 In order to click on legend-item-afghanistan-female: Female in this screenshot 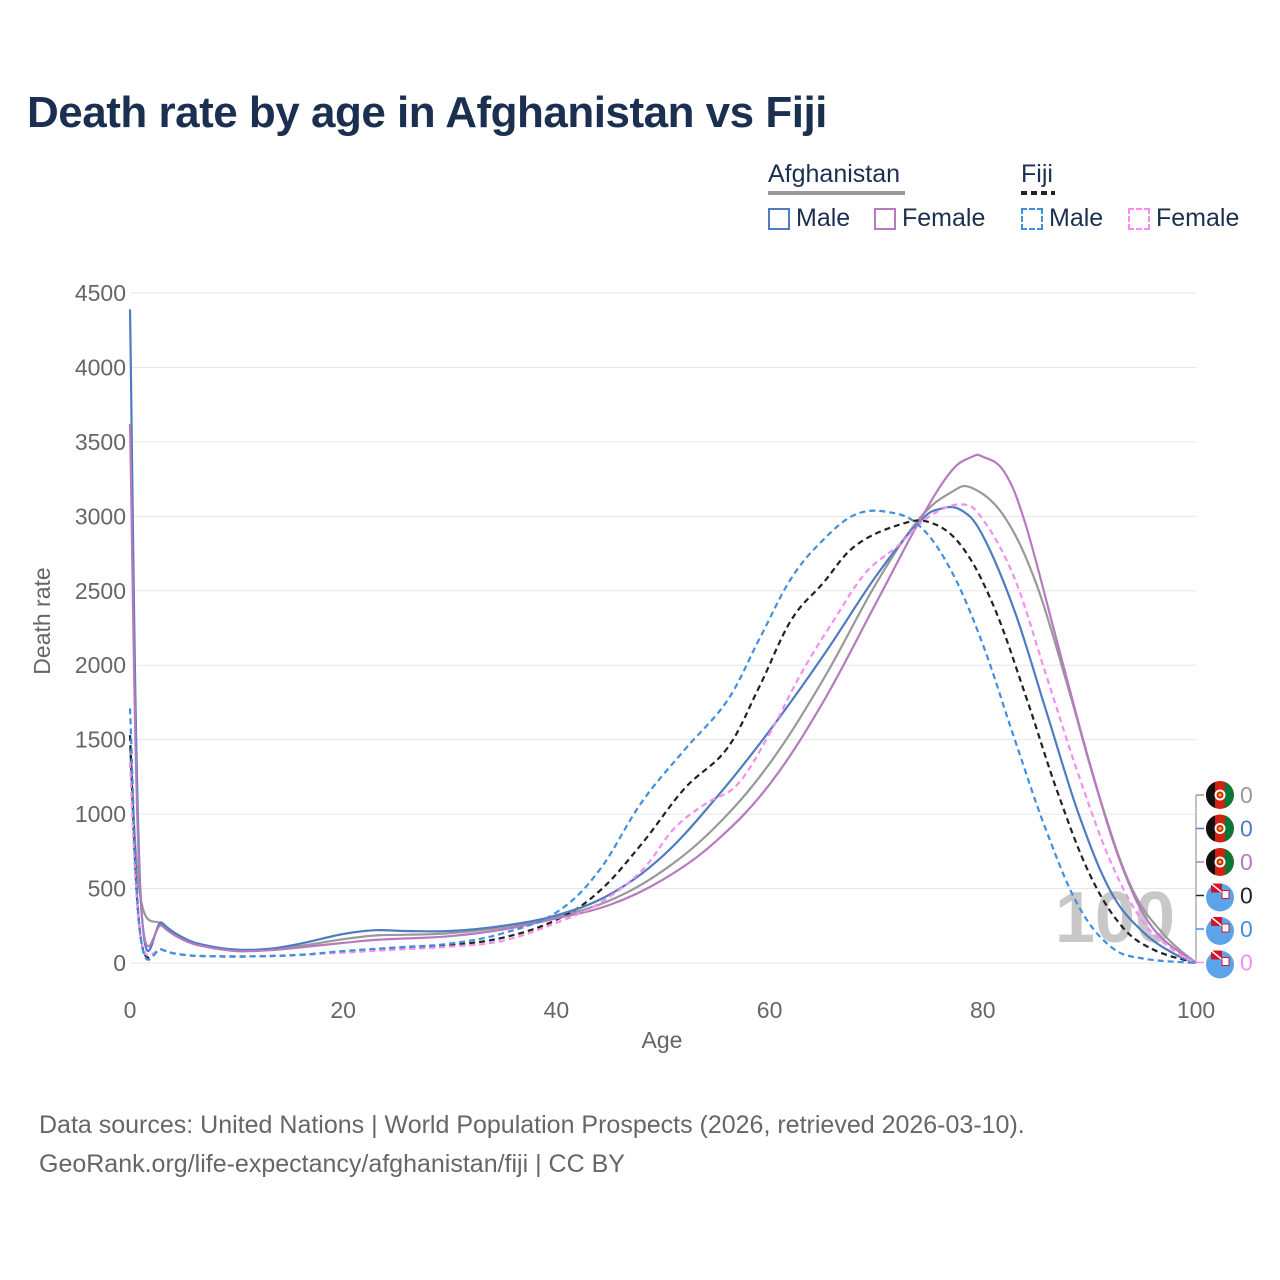, I will do `click(929, 218)`.